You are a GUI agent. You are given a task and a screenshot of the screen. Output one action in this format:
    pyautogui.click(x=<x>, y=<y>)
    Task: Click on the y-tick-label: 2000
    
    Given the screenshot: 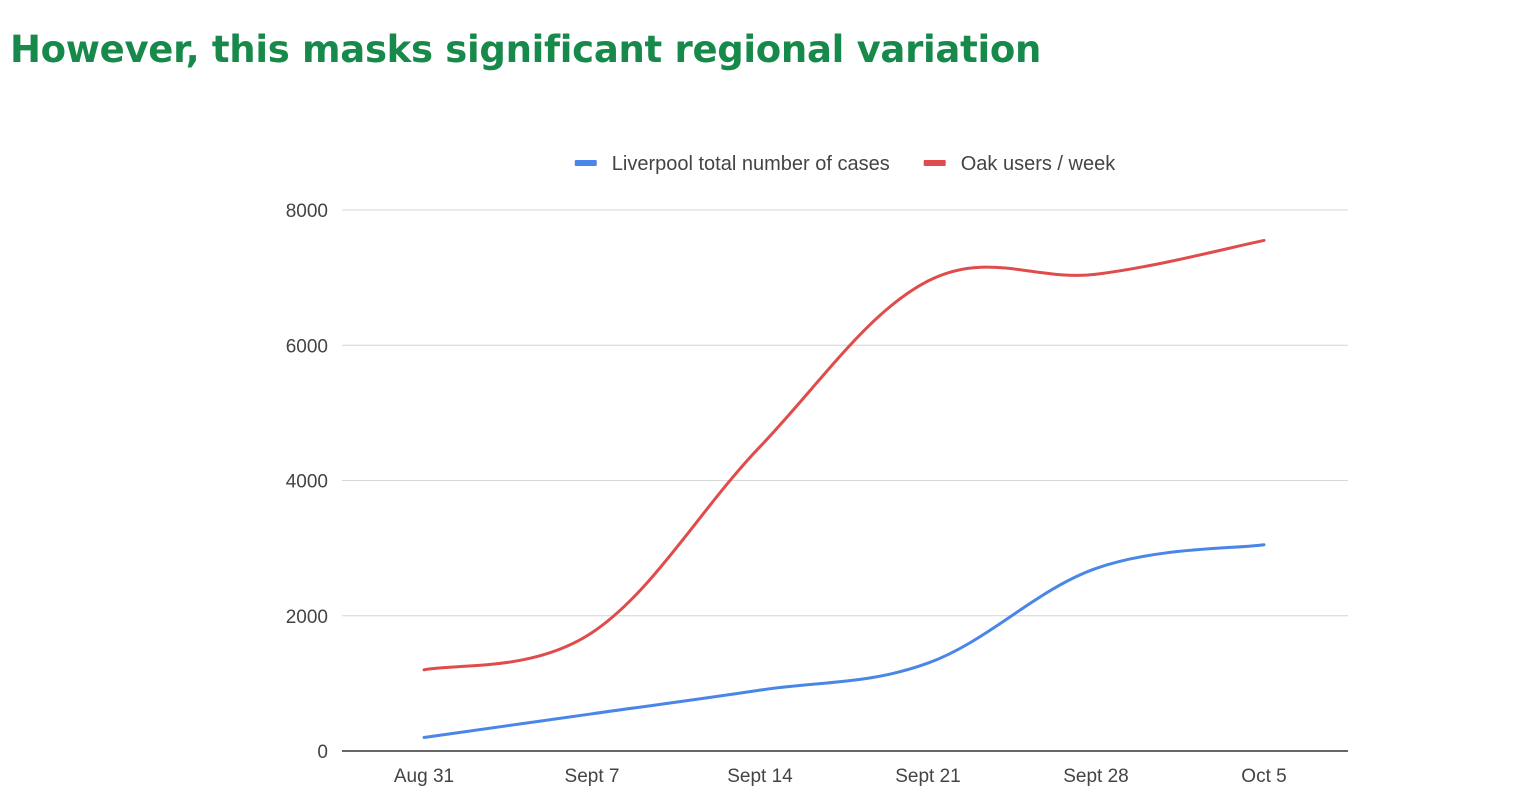 What is the action you would take?
    pyautogui.click(x=307, y=617)
    